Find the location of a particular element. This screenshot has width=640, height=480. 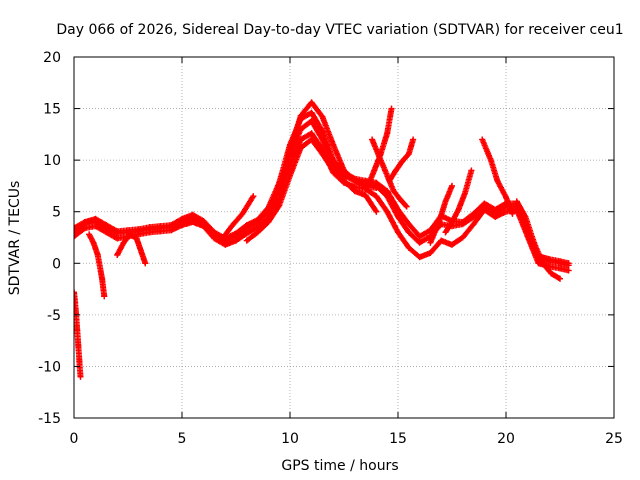

series-segment-17h-peak is located at coordinates (441, 214).